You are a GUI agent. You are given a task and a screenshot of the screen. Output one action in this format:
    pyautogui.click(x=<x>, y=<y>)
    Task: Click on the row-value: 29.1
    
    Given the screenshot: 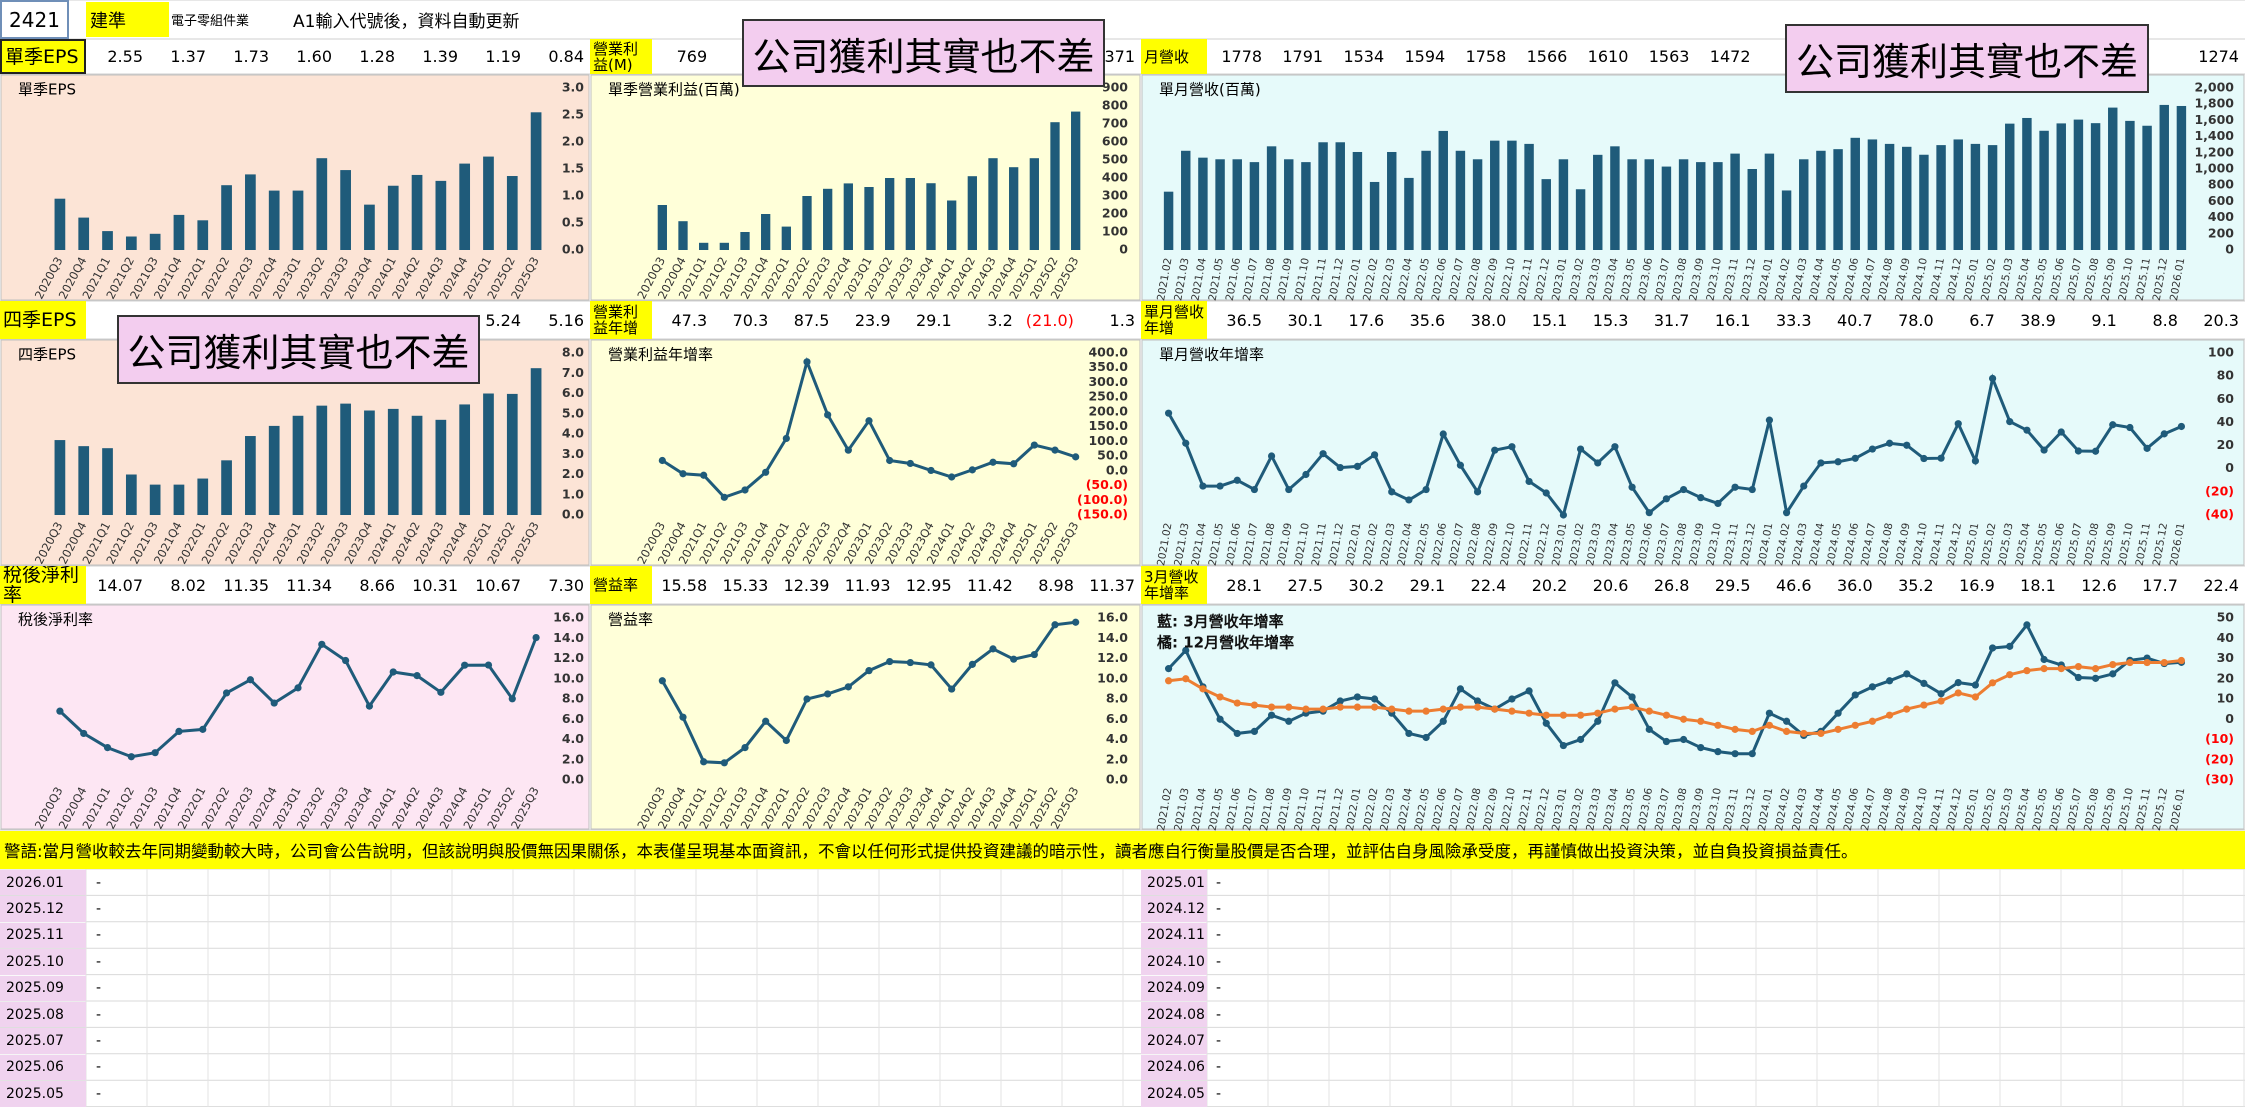 What is the action you would take?
    pyautogui.click(x=934, y=320)
    